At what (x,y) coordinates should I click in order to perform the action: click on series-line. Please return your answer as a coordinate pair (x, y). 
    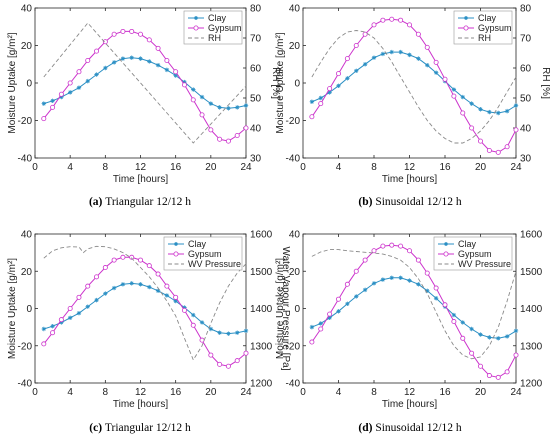
    Looking at the image, I should click on (145, 83).